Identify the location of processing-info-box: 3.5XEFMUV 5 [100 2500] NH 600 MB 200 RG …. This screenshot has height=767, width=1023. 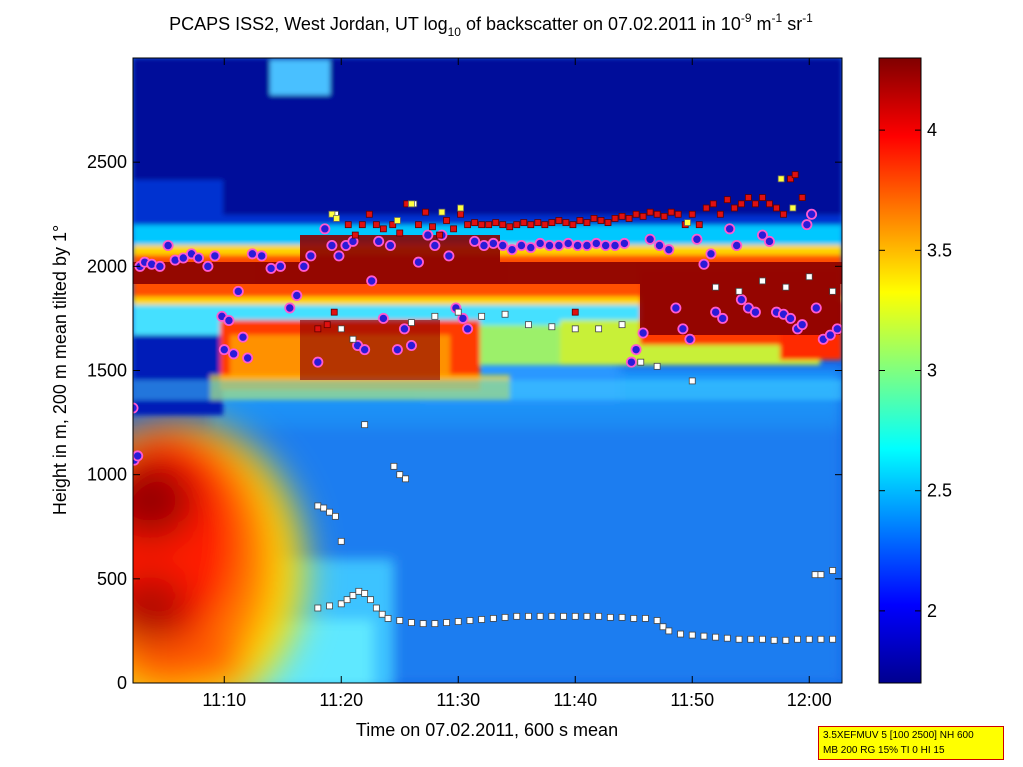
(911, 743).